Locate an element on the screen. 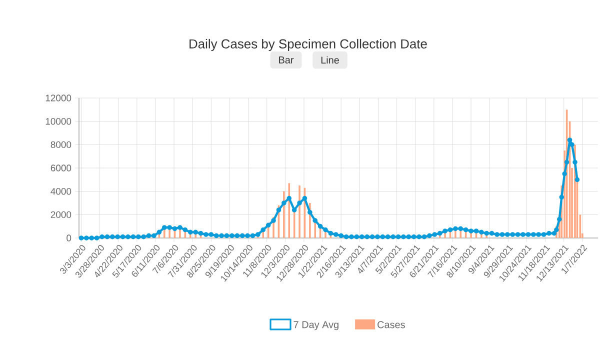 Image resolution: width=616 pixels, height=348 pixels. text: Line is located at coordinates (330, 60).